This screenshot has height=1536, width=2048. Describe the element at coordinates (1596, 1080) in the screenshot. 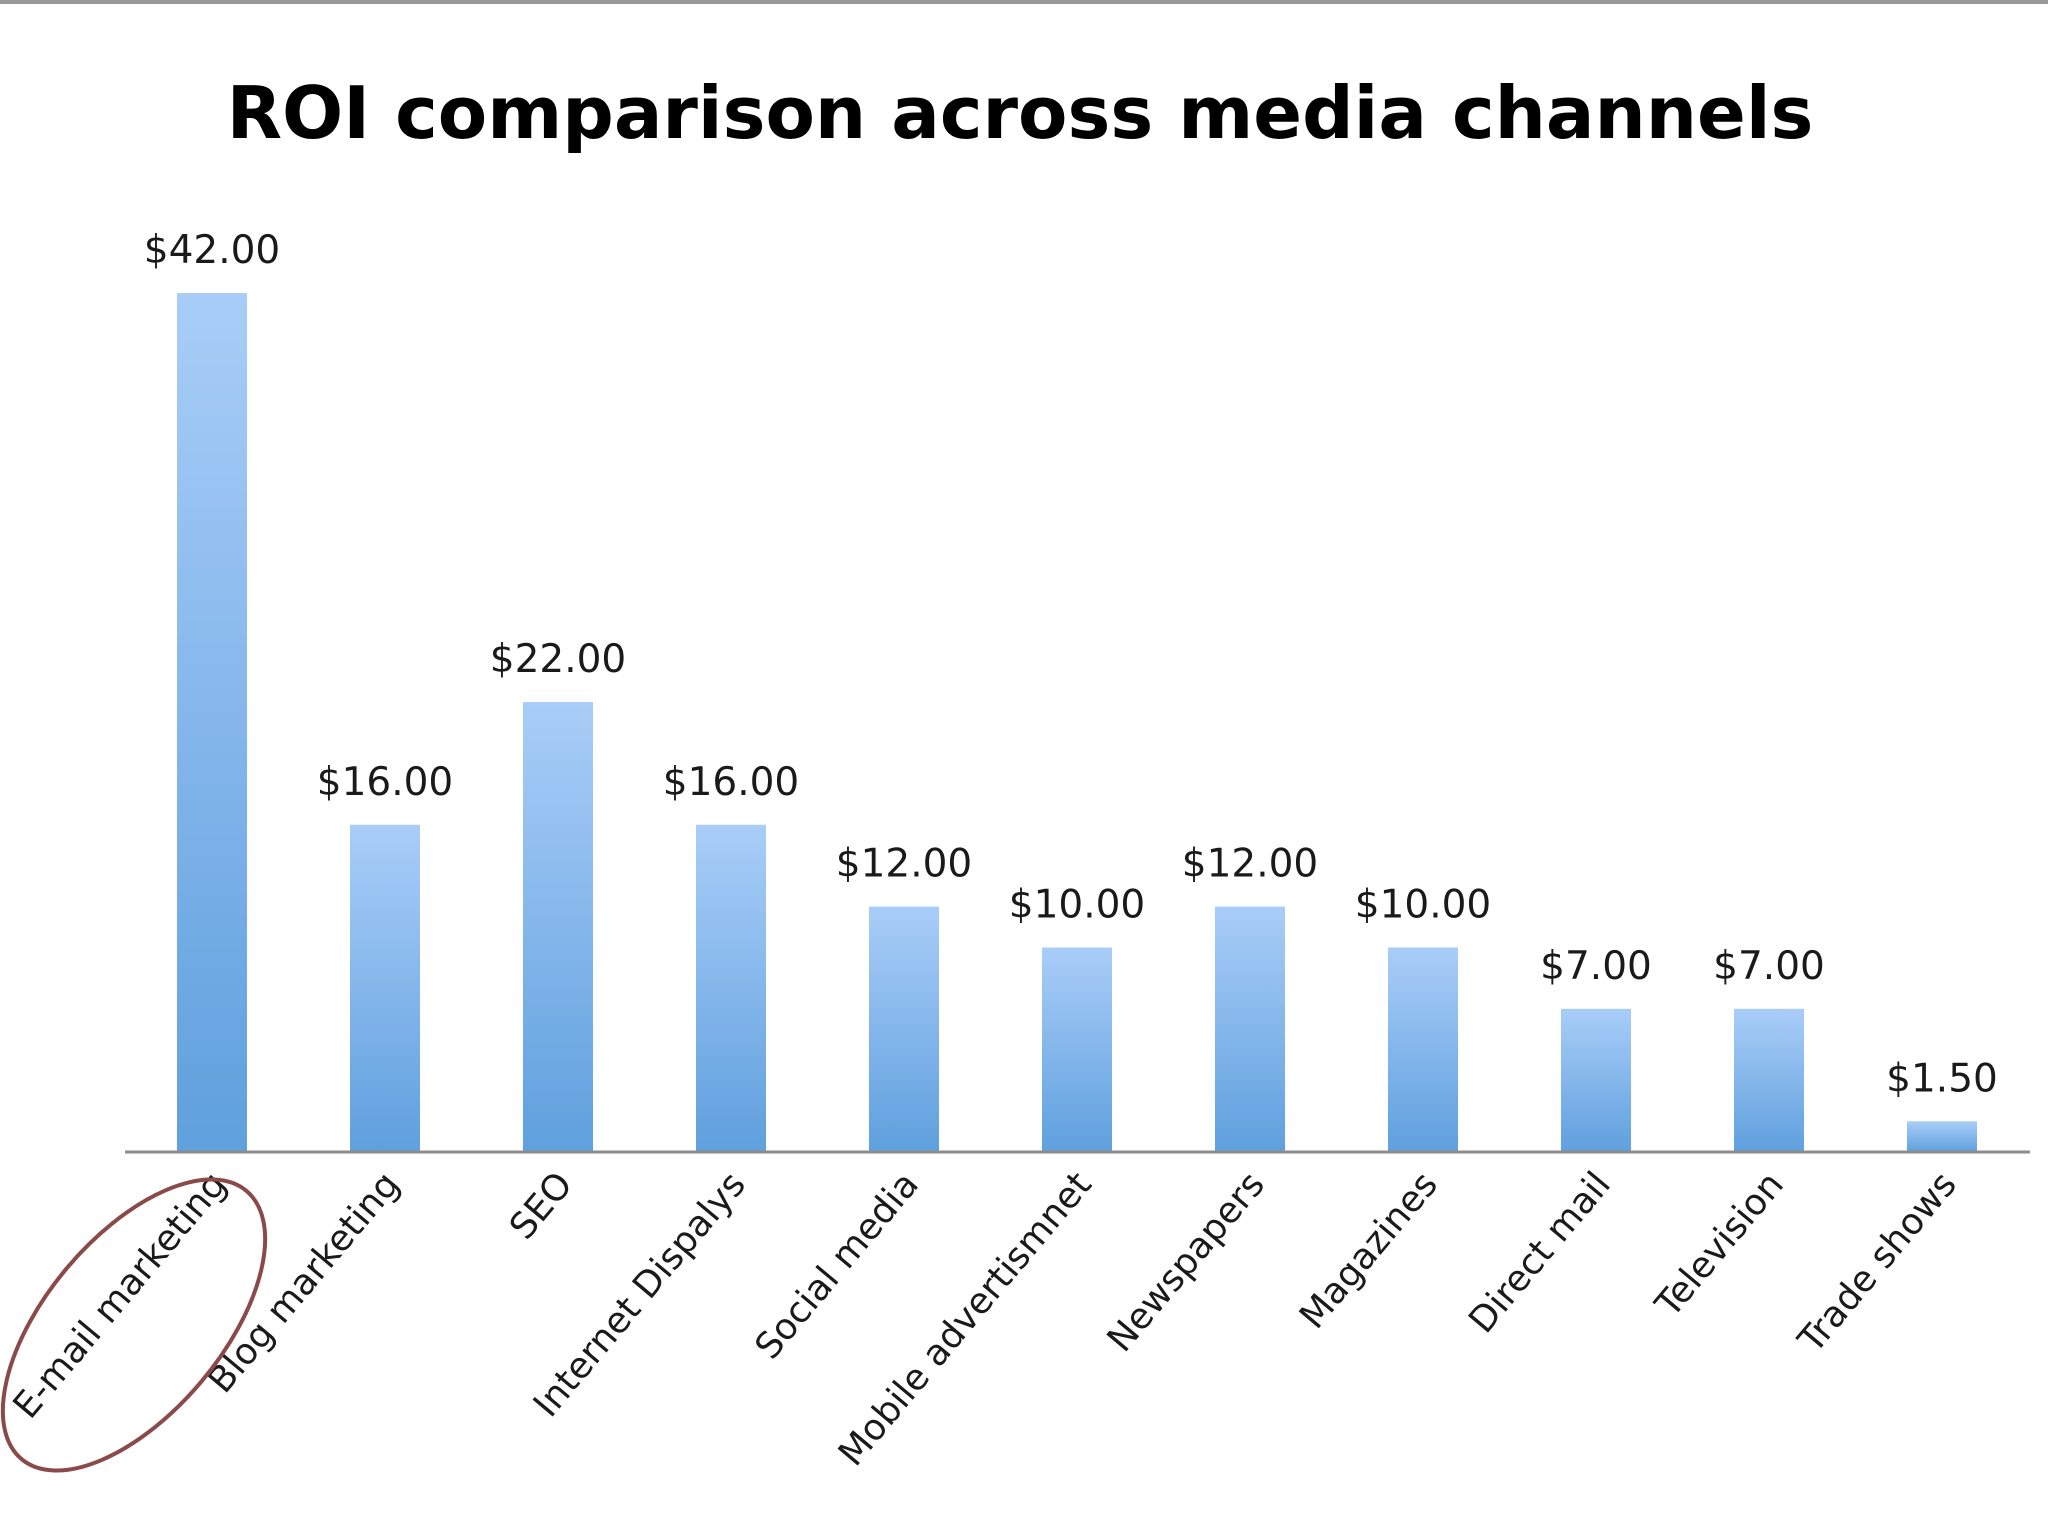

I see `bar-direct-mail` at that location.